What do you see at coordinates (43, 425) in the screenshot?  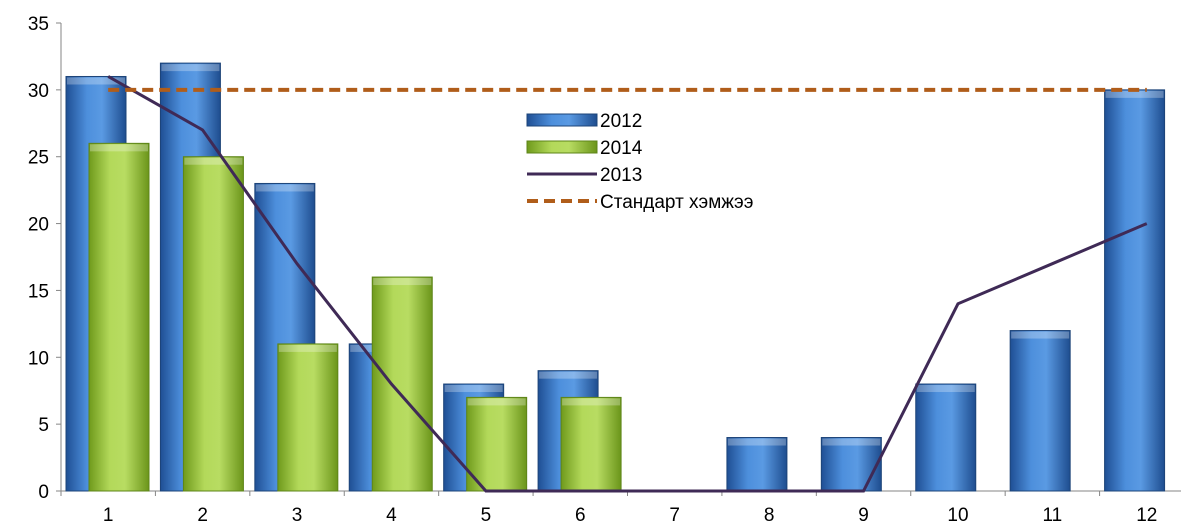 I see `y-tick-label: 5` at bounding box center [43, 425].